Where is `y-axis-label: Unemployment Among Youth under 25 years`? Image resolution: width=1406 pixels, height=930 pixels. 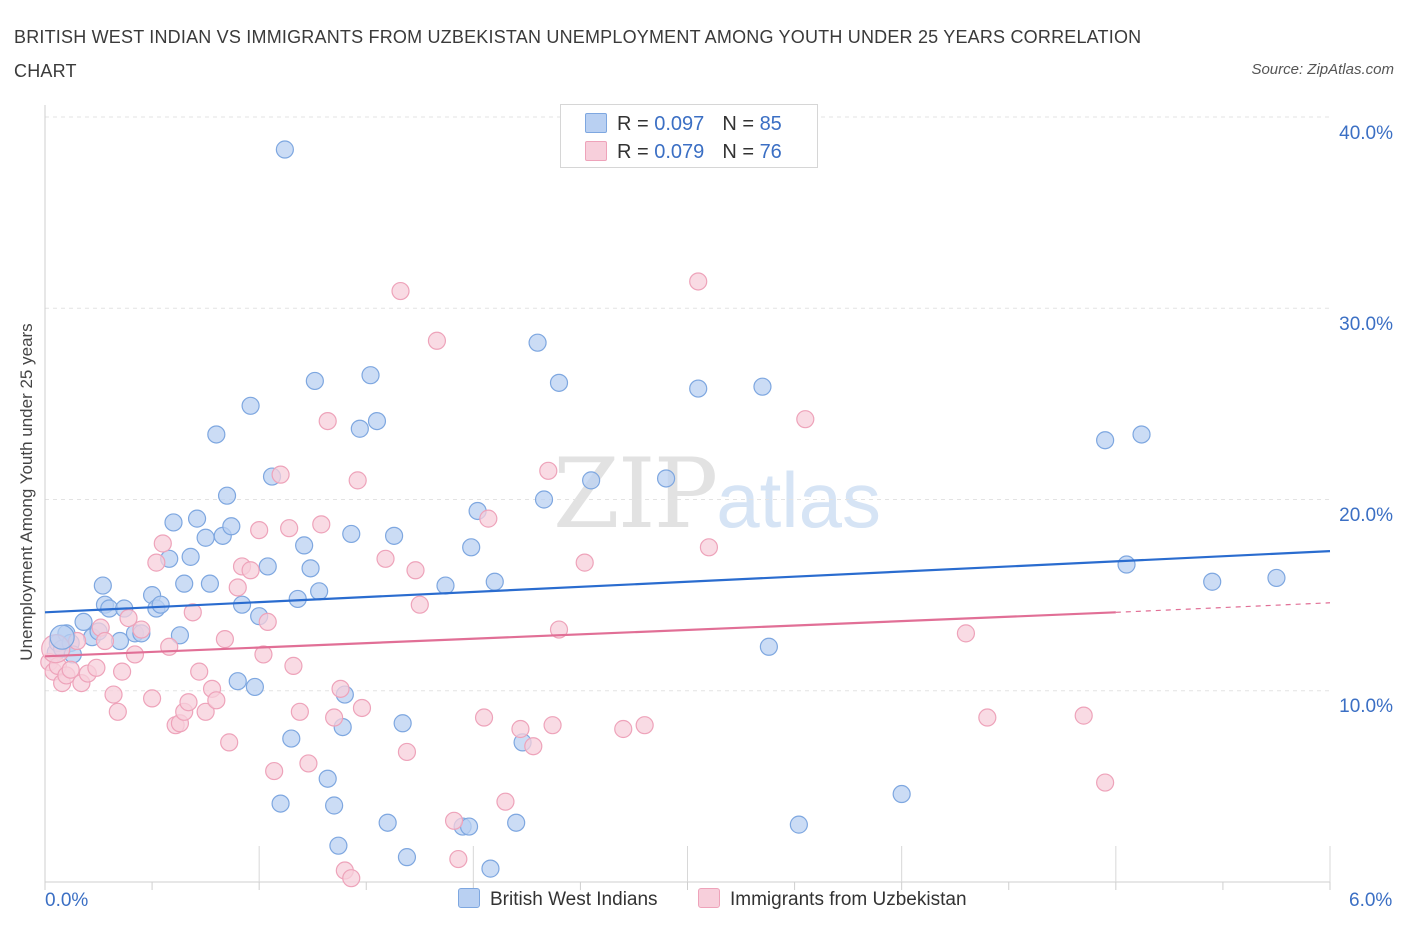 y-axis-label: Unemployment Among Youth under 25 years is located at coordinates (26, 492).